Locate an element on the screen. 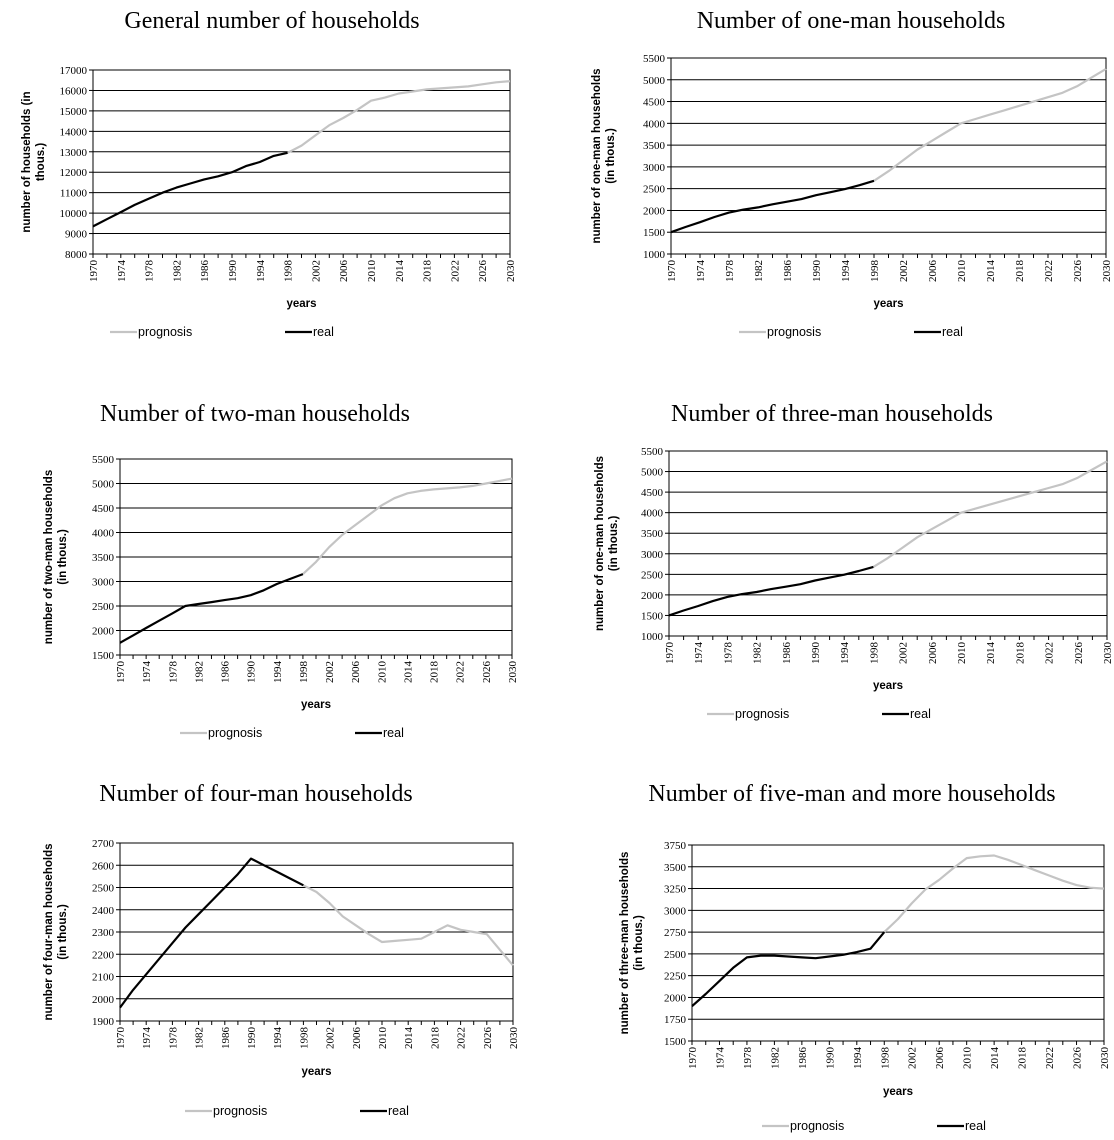  y-tick-label: 11000 is located at coordinates (74, 194).